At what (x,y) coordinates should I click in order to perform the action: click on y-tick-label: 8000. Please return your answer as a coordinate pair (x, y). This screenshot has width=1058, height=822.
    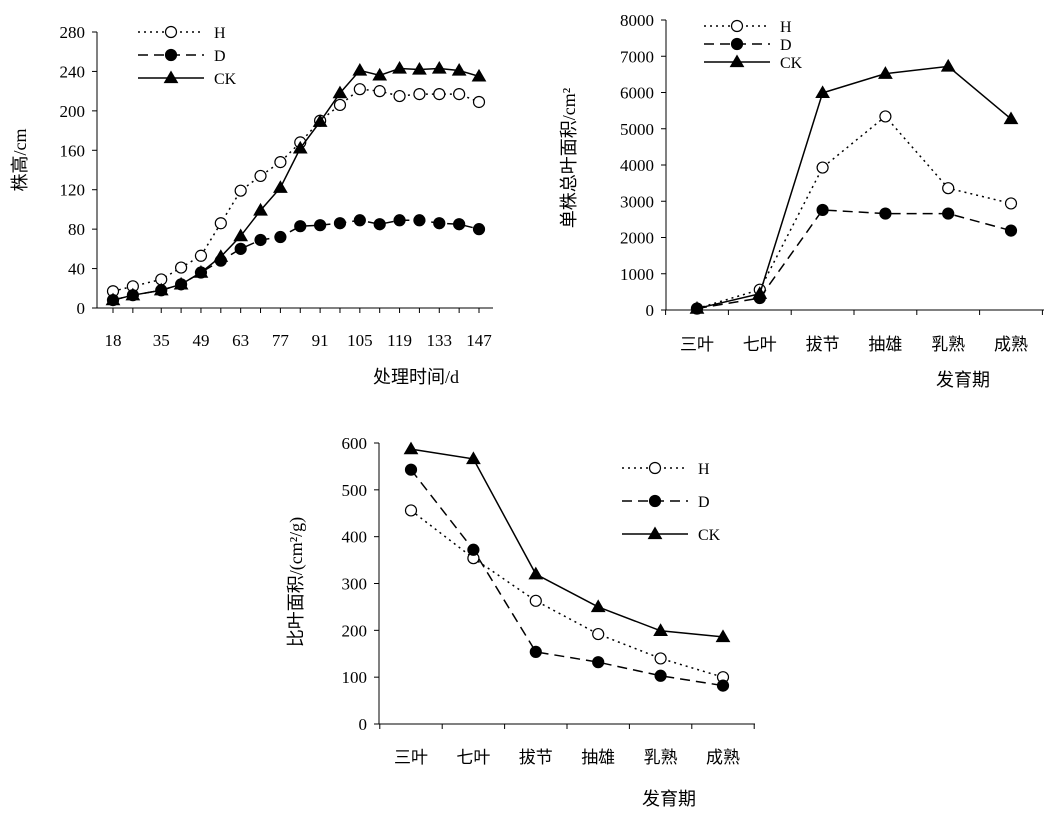
    Looking at the image, I should click on (637, 20).